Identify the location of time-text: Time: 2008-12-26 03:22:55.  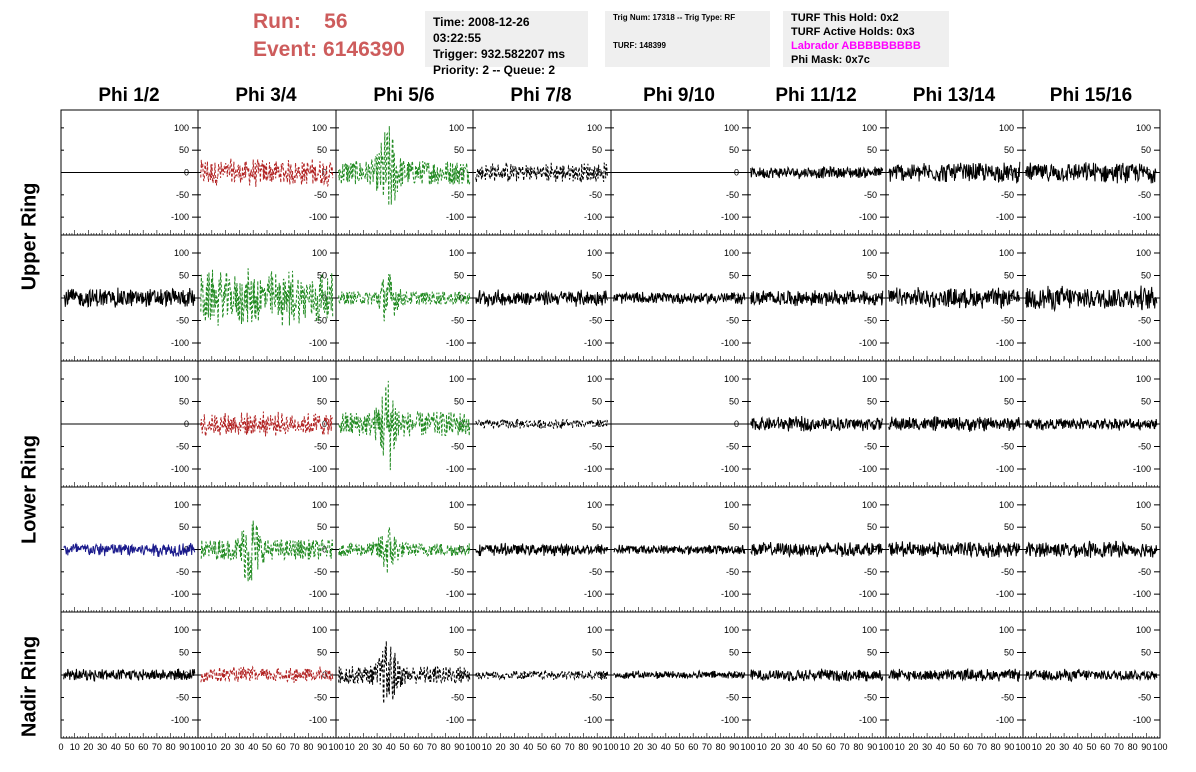
(481, 30).